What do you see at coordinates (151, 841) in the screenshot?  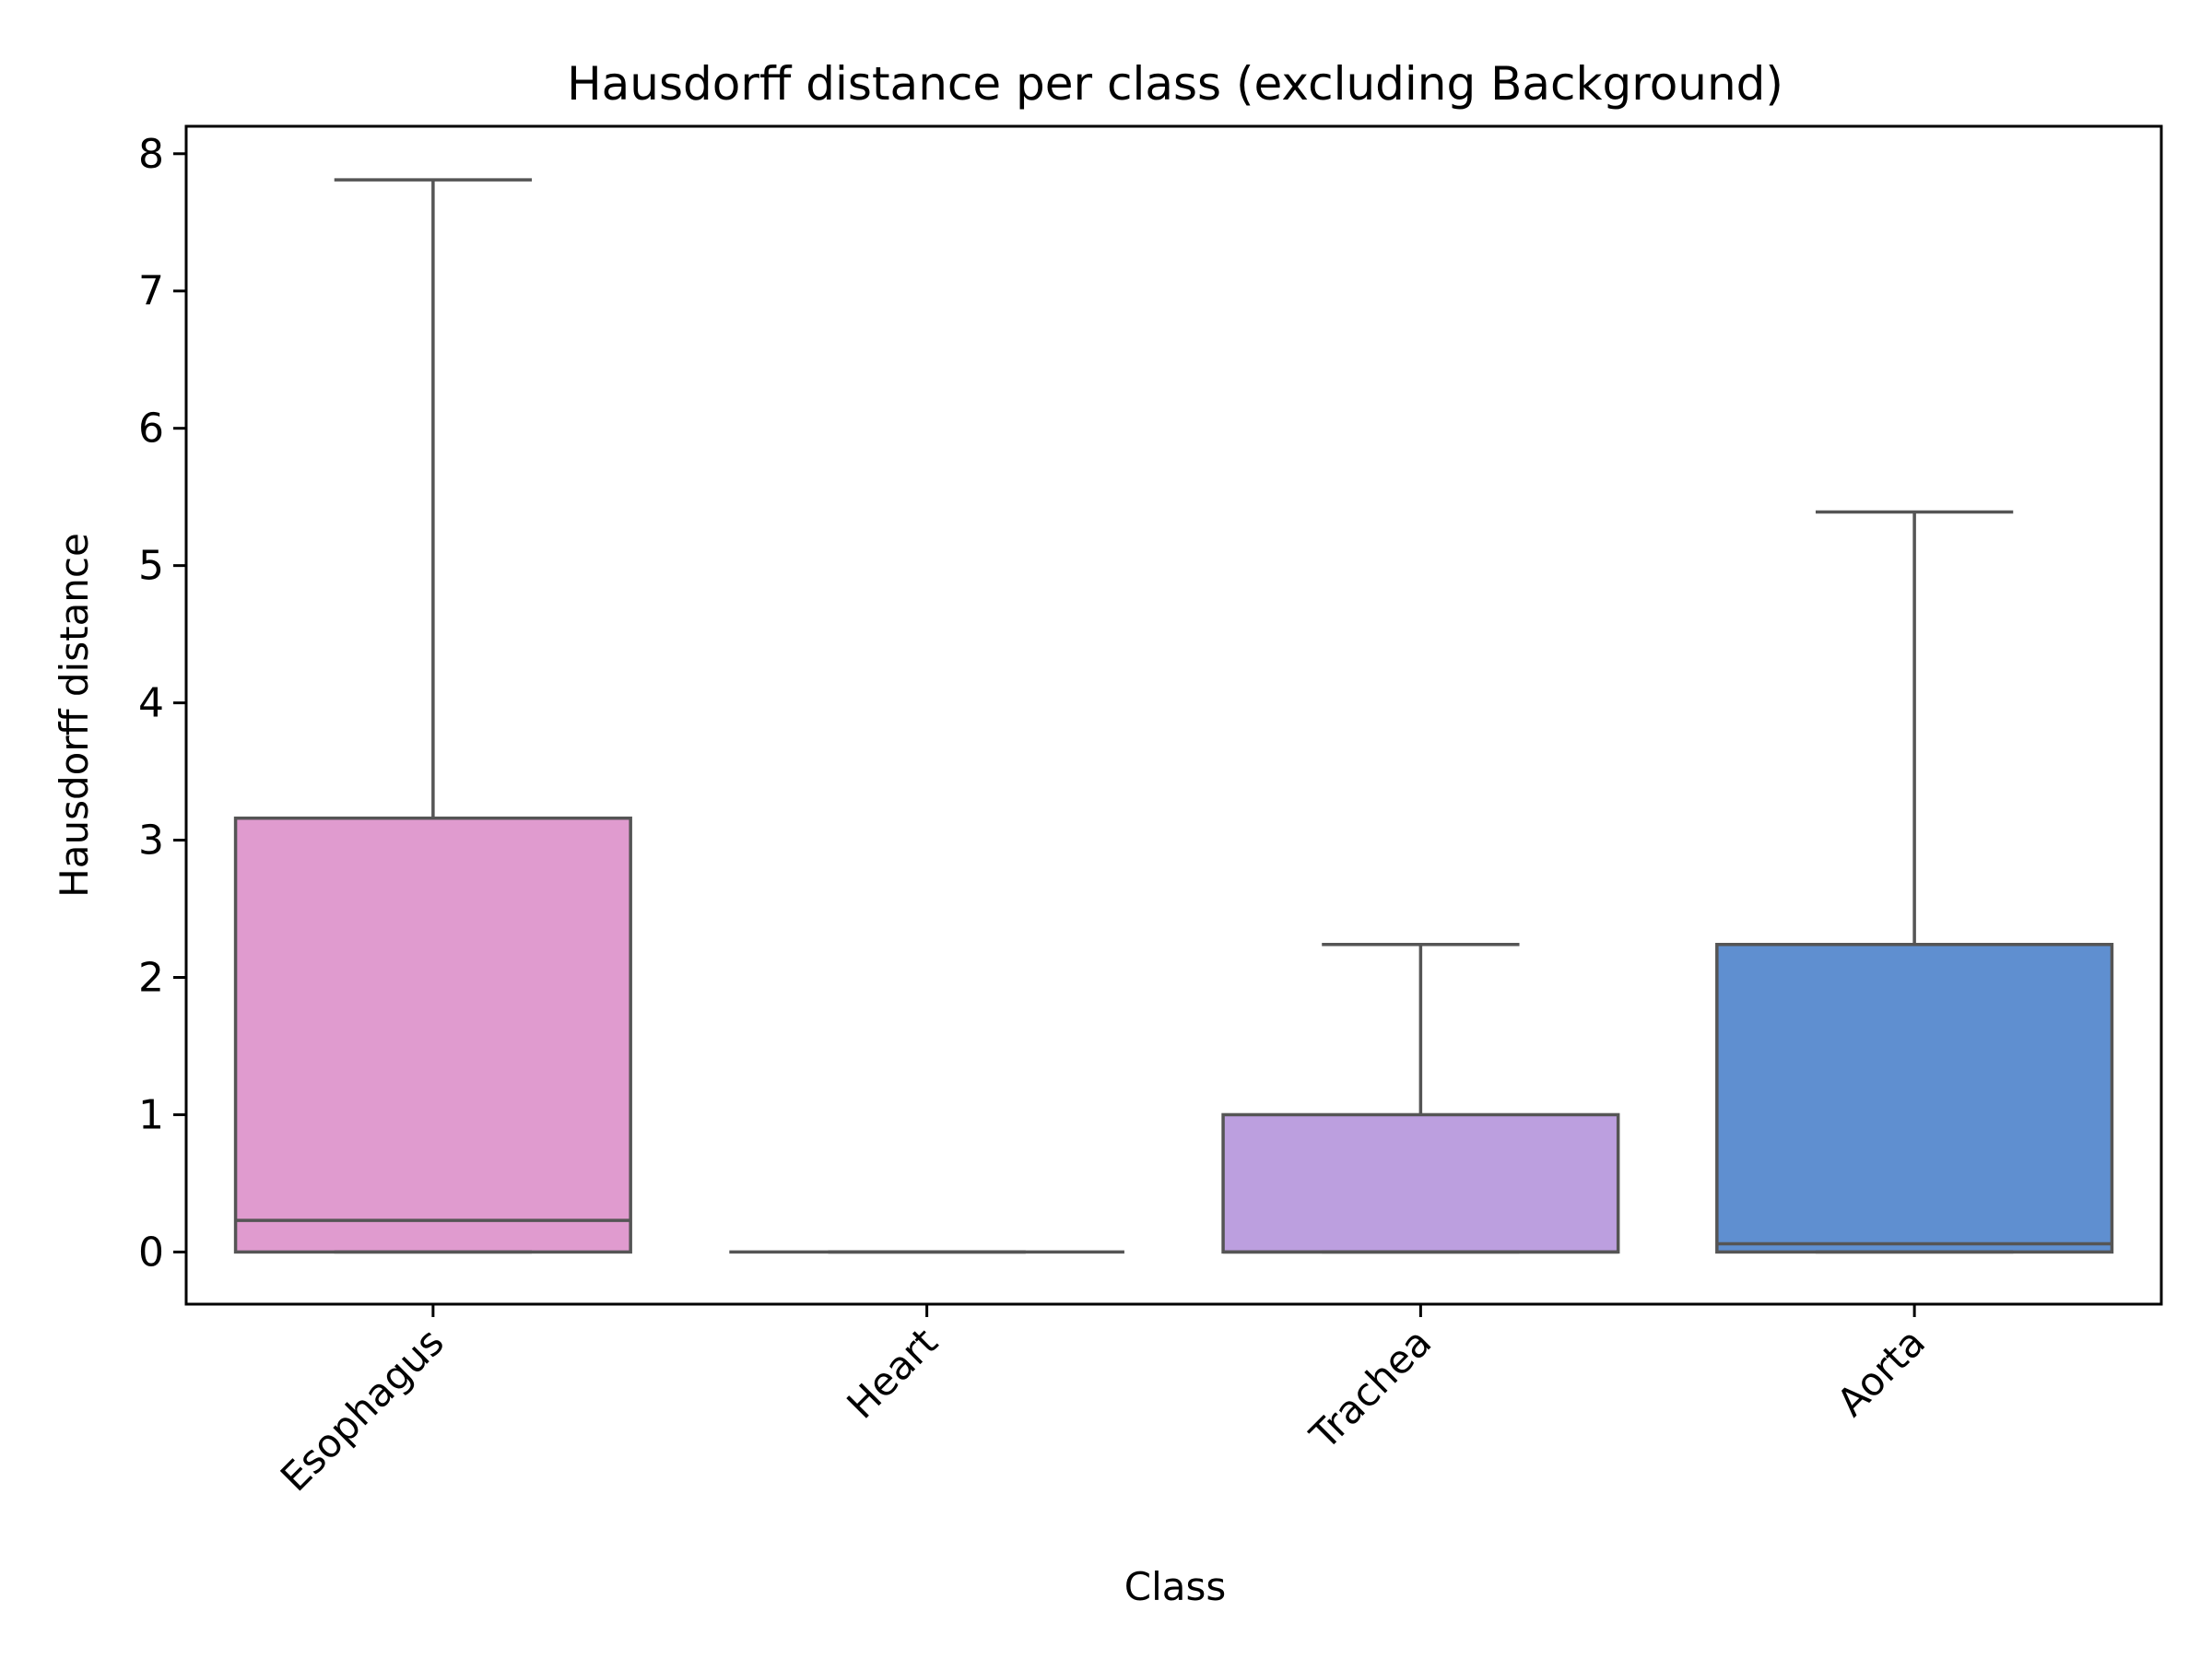 I see `y-tick-label: 3` at bounding box center [151, 841].